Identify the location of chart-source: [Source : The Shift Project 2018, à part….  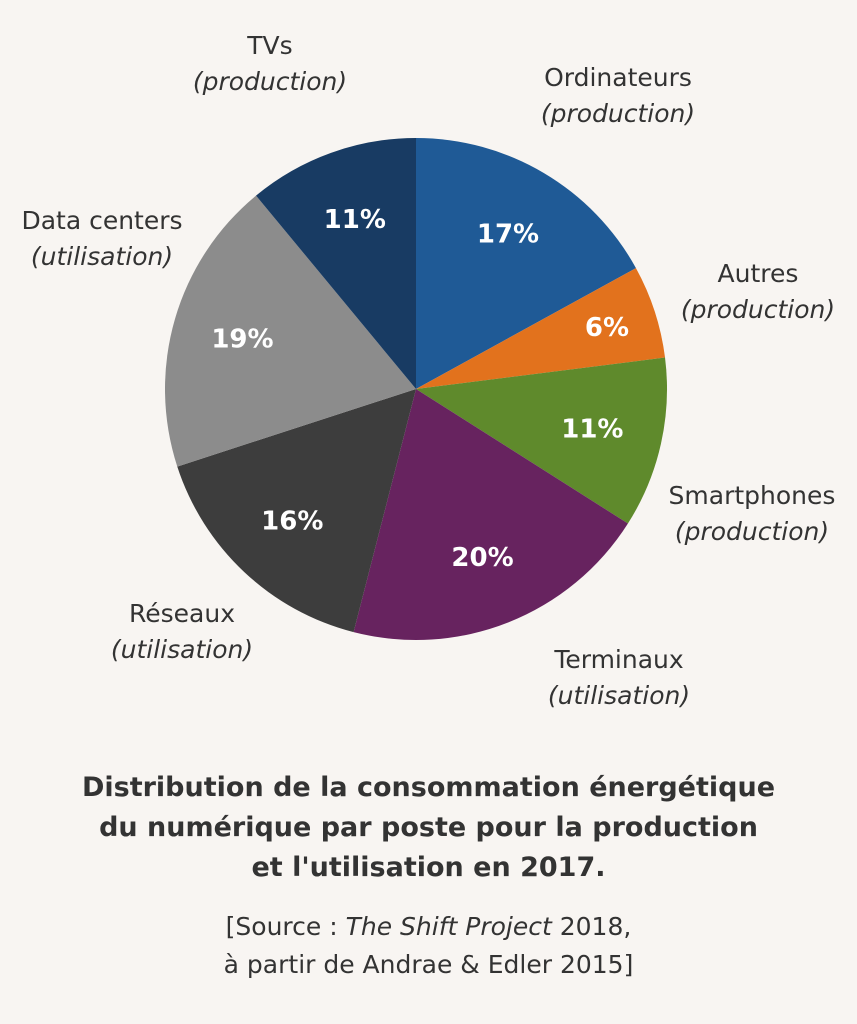
(428, 945).